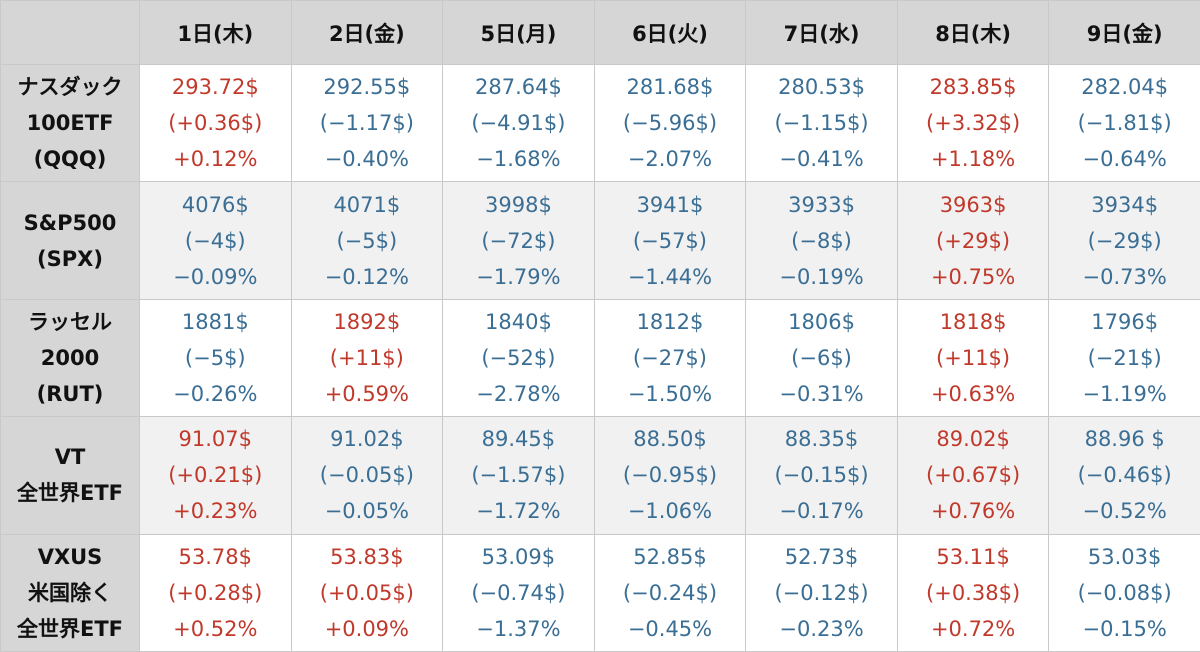  I want to click on price-cell: 1806$ (−6$) −0.31%, so click(821, 358).